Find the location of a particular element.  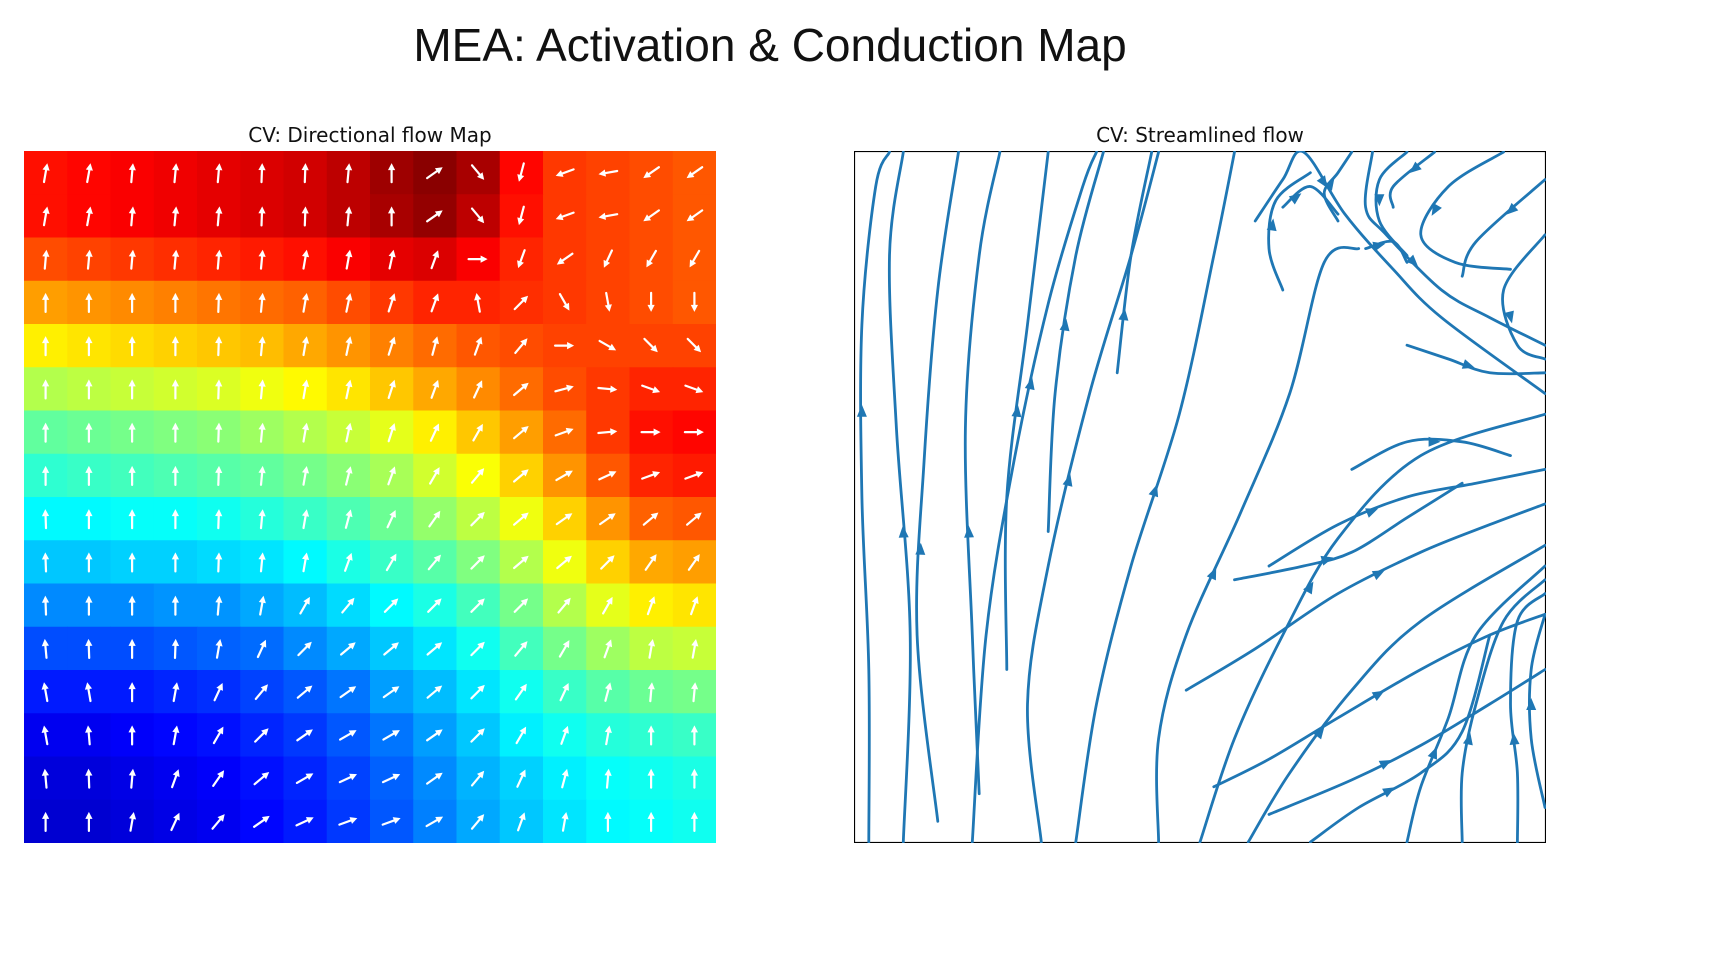

page-title: MEA: Activation & Conduction Map is located at coordinates (770, 45).